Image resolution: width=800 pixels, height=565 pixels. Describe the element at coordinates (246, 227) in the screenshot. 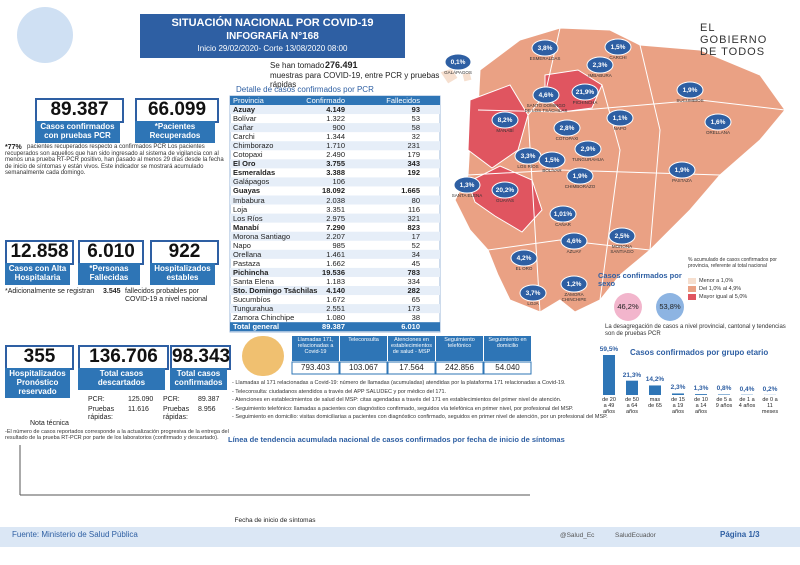

I see `table-cell: Manabí` at that location.